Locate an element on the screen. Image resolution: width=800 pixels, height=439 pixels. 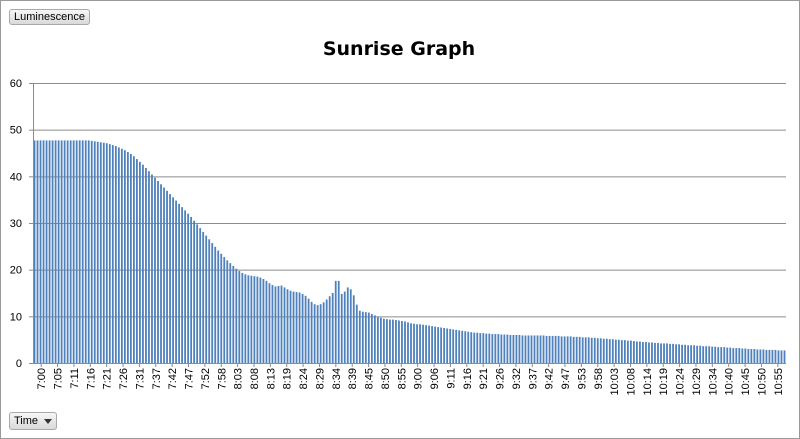
x-tick-label: 9:11 is located at coordinates (451, 378).